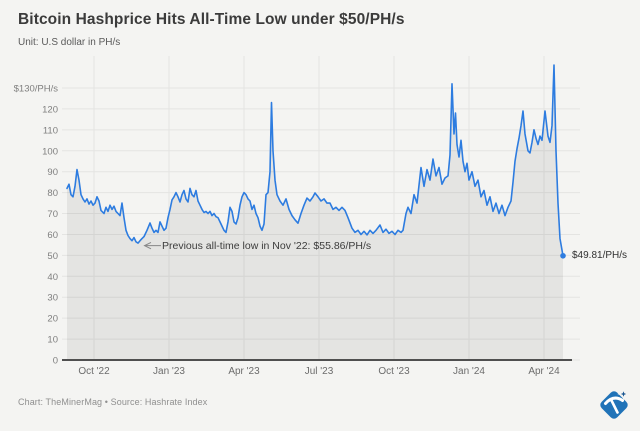  Describe the element at coordinates (50, 151) in the screenshot. I see `y-tick-label: 100` at that location.